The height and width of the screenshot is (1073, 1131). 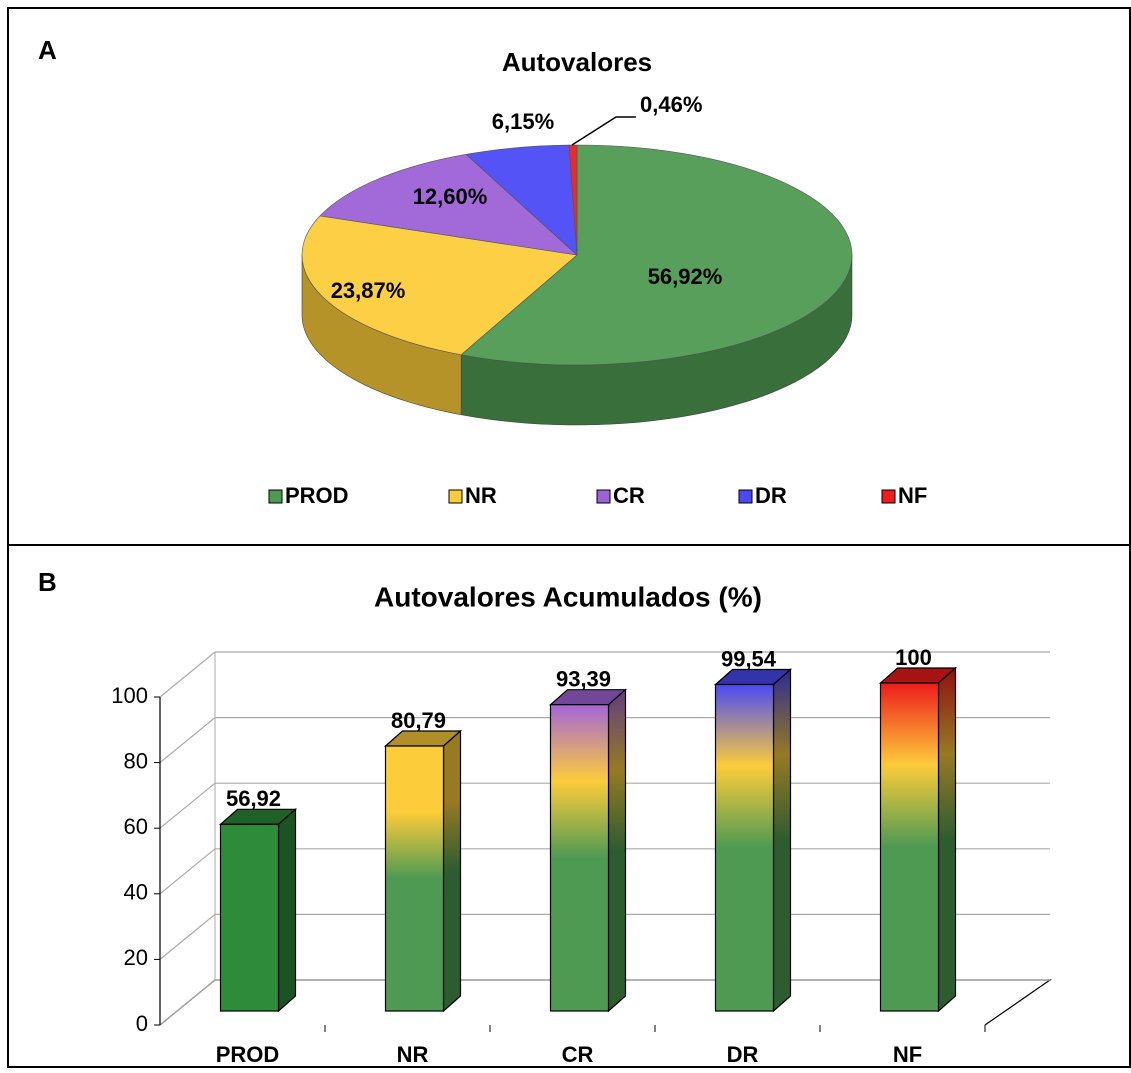 What do you see at coordinates (142, 1023) in the screenshot?
I see `y-tick-label: 0` at bounding box center [142, 1023].